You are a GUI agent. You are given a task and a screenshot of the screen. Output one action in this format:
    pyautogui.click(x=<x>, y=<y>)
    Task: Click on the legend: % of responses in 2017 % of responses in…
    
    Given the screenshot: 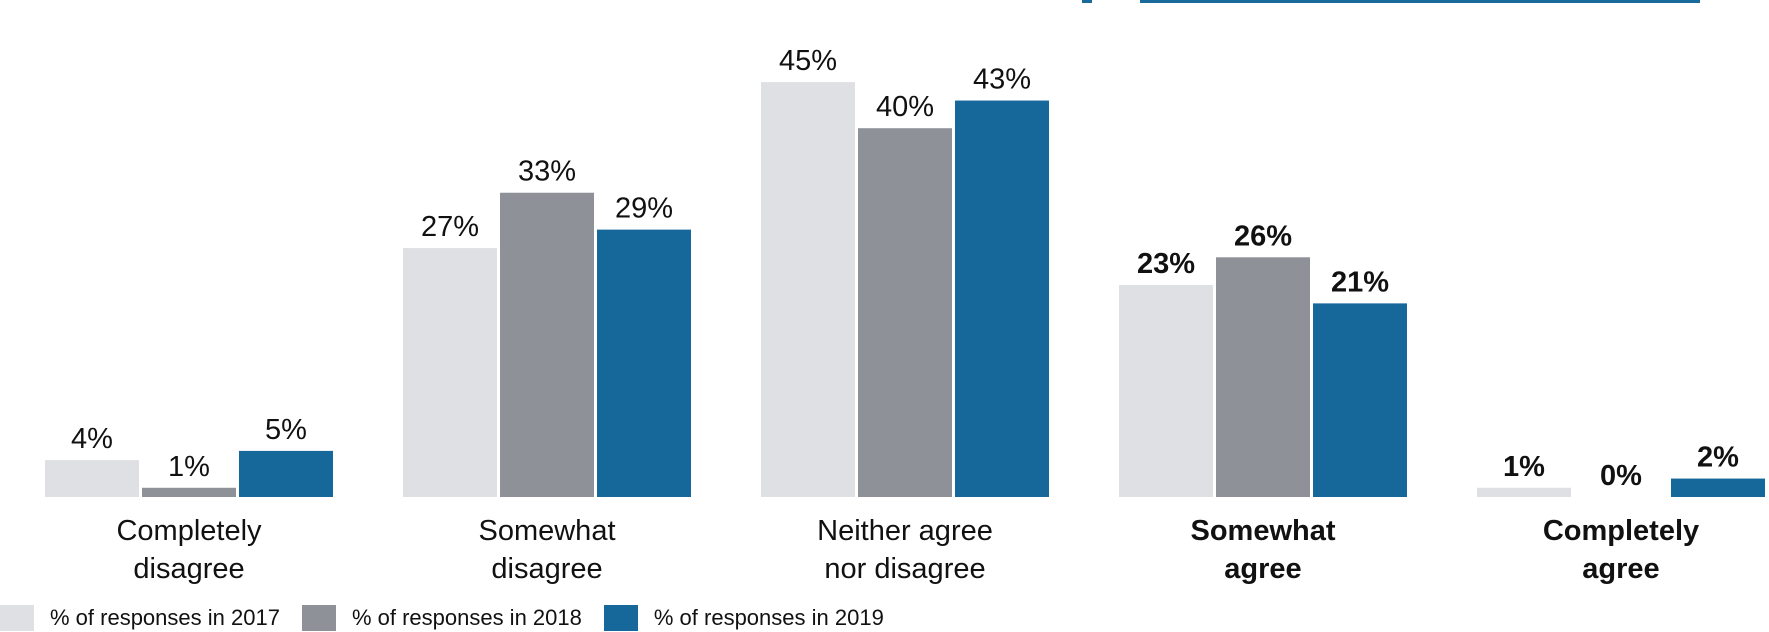 What is the action you would take?
    pyautogui.click(x=453, y=618)
    